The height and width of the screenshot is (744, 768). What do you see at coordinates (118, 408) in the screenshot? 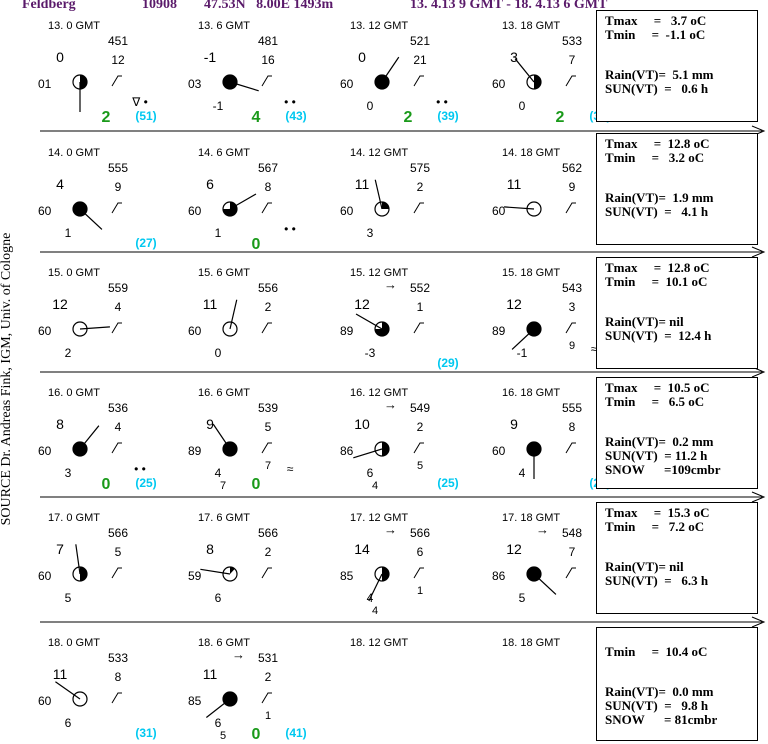
I see `geopotential-value: 536` at bounding box center [118, 408].